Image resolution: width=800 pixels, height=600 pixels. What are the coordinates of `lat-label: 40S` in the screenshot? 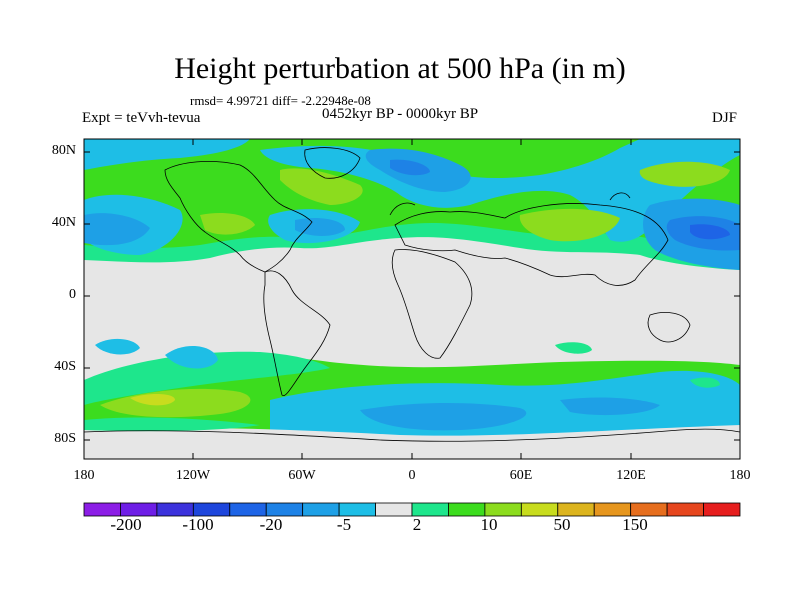 It's located at (65, 366).